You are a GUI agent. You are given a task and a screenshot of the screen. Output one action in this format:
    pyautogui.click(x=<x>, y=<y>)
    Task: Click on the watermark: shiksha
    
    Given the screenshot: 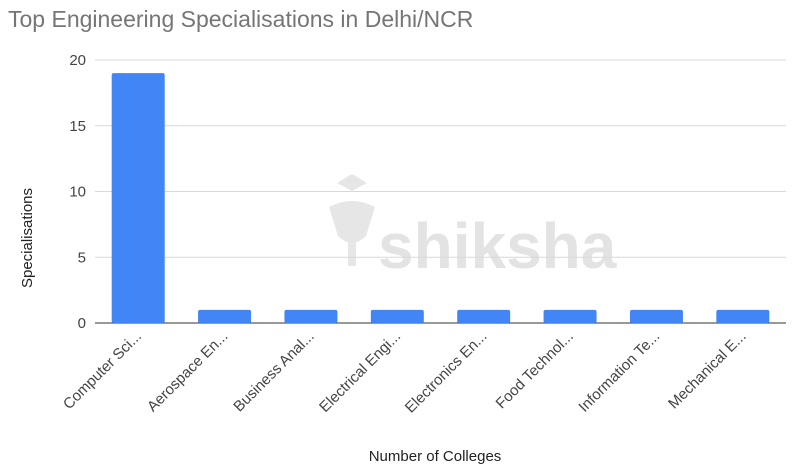 What is the action you would take?
    pyautogui.click(x=473, y=228)
    